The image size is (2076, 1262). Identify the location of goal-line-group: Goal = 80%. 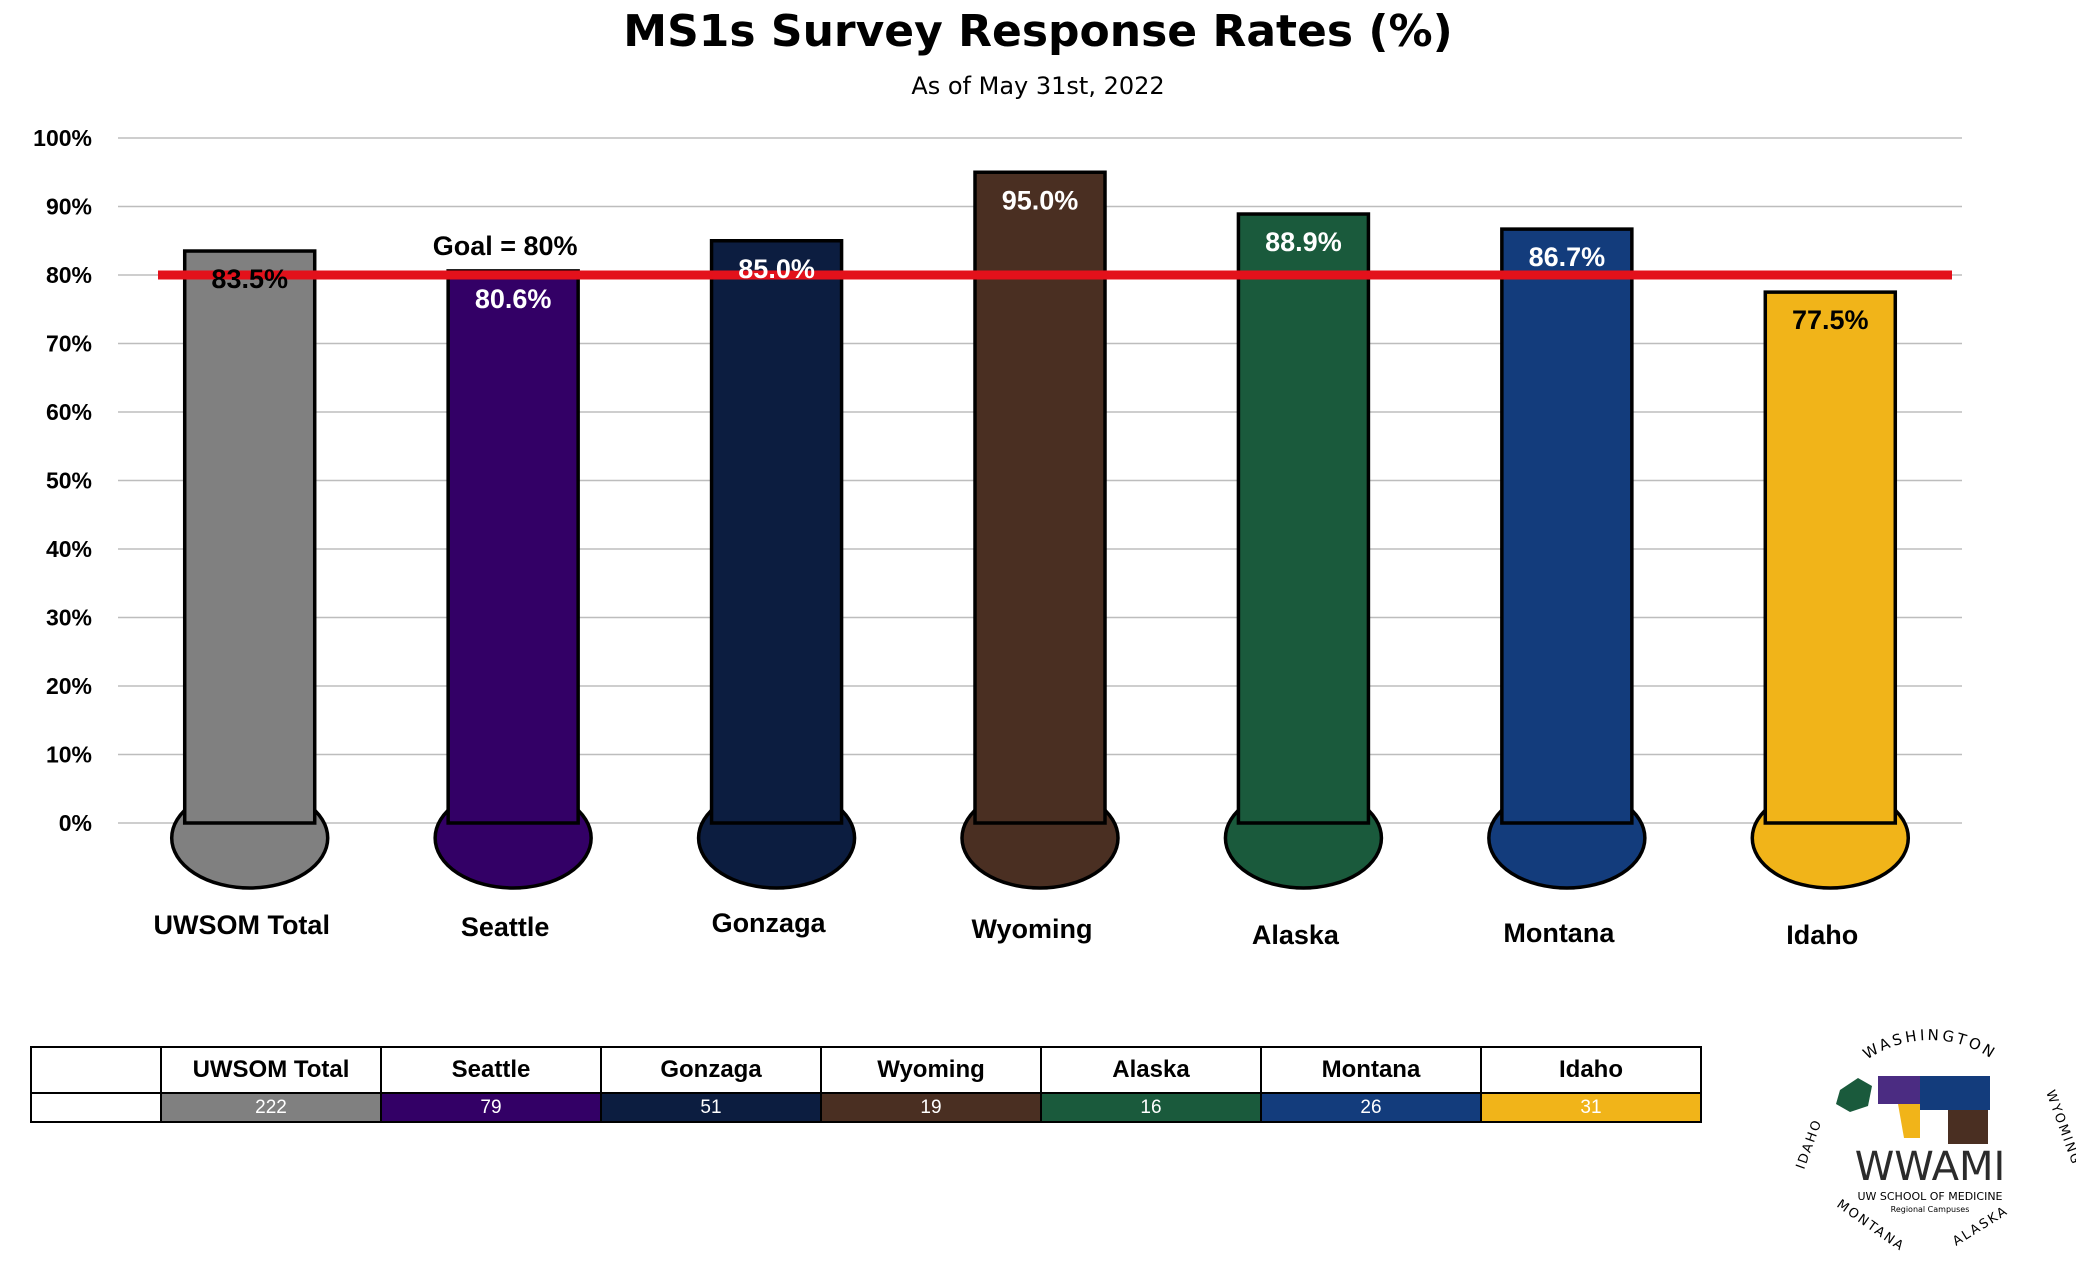
(1055, 255).